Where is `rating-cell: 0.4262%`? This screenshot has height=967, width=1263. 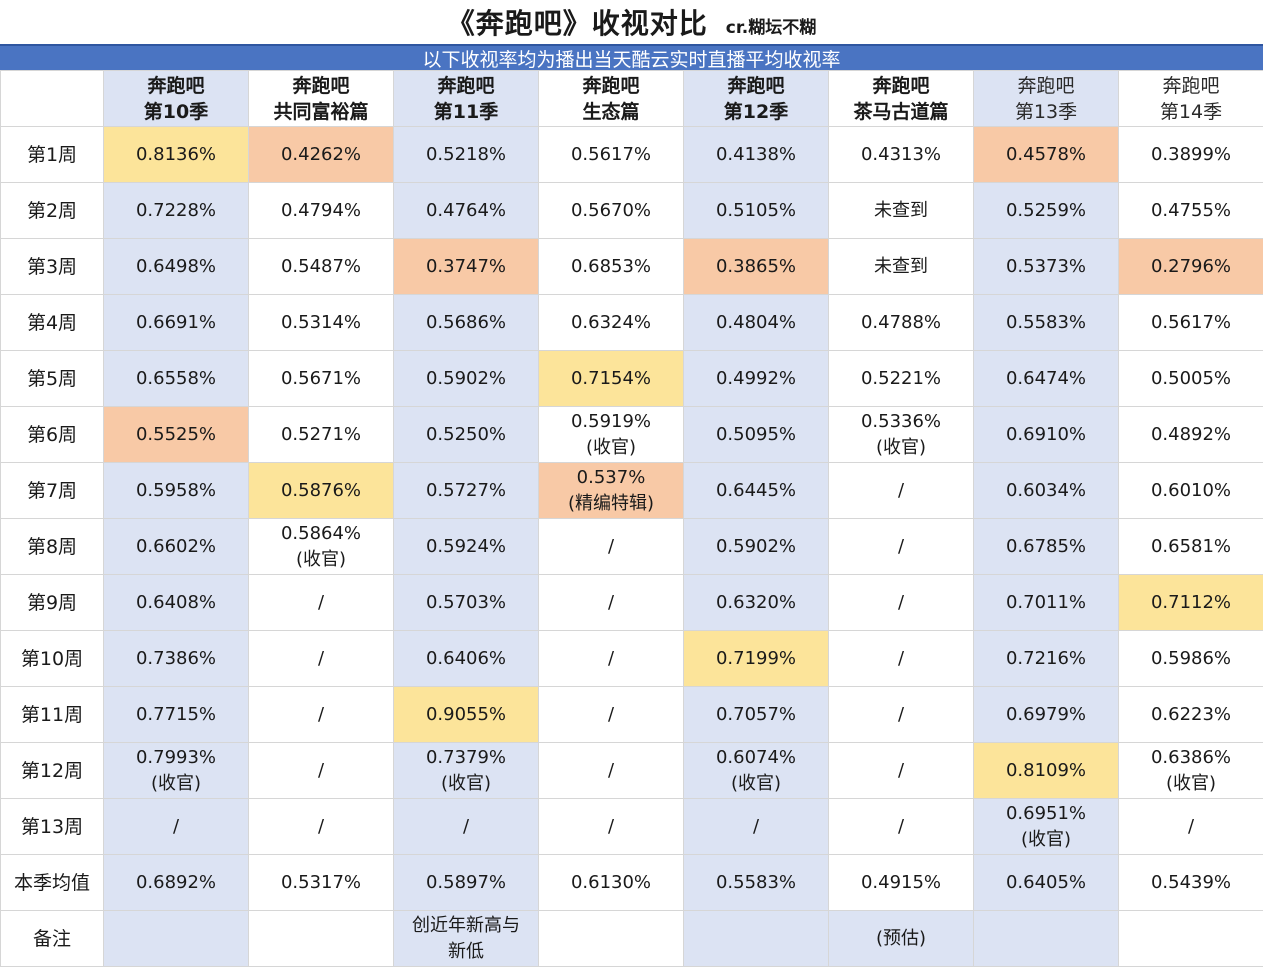 rating-cell: 0.4262% is located at coordinates (321, 155).